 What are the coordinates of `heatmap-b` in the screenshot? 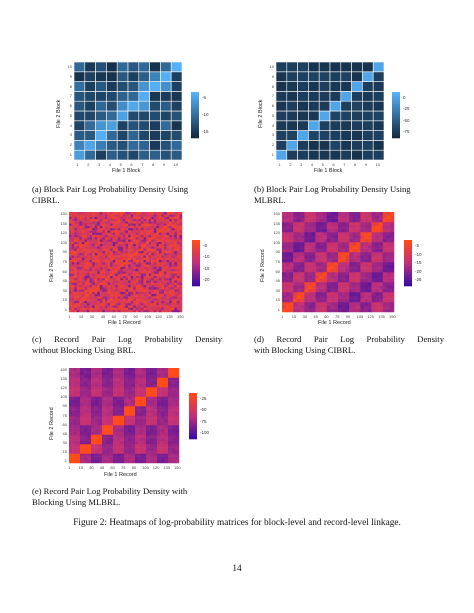 It's located at (330, 111).